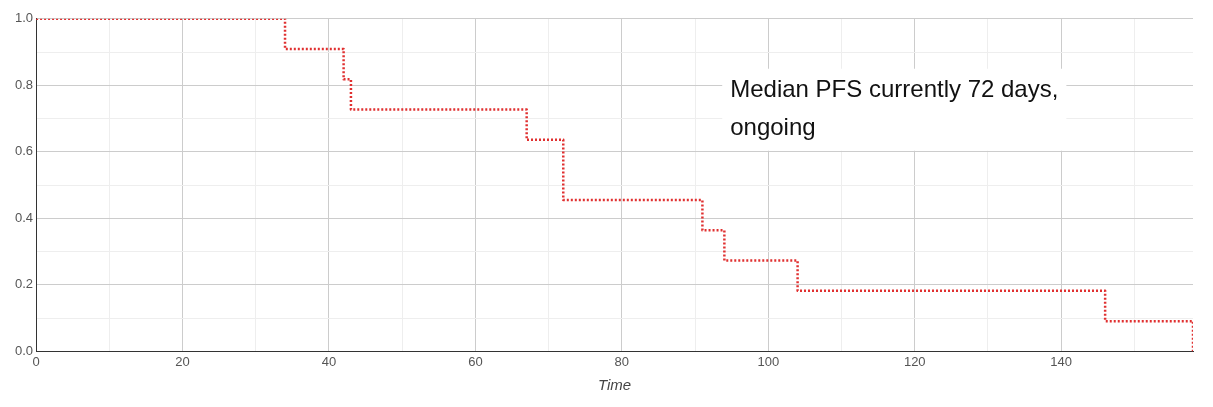  Describe the element at coordinates (914, 361) in the screenshot. I see `x-tick-label: 120` at that location.